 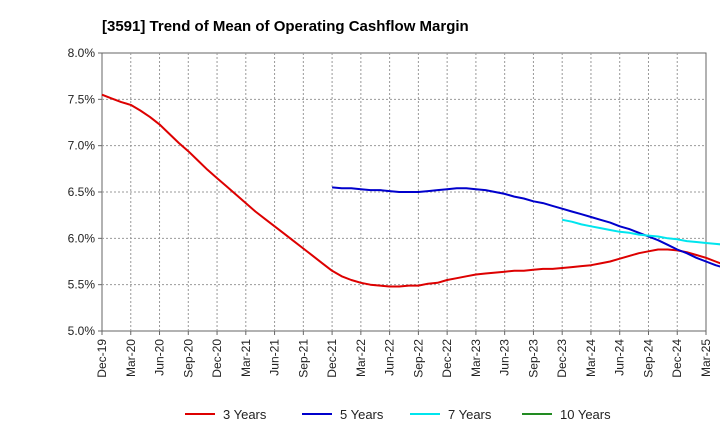 I want to click on x-tick-label: Sep-21, so click(x=303, y=358).